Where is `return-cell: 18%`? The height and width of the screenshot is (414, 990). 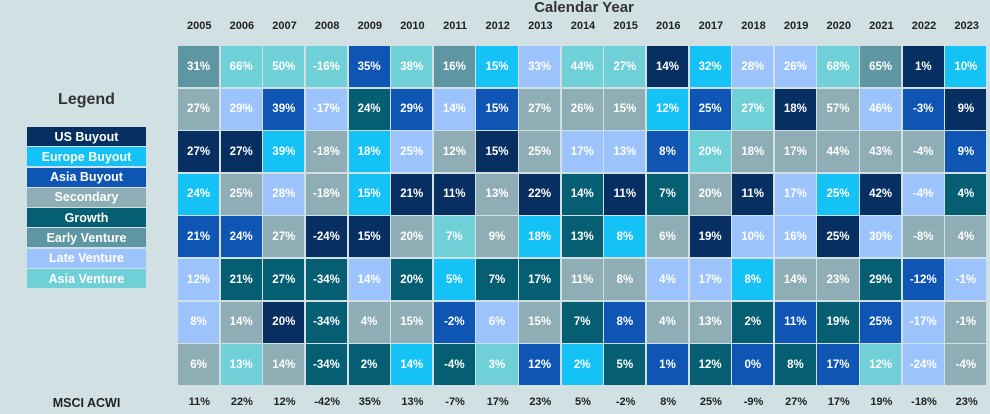 return-cell: 18% is located at coordinates (369, 152).